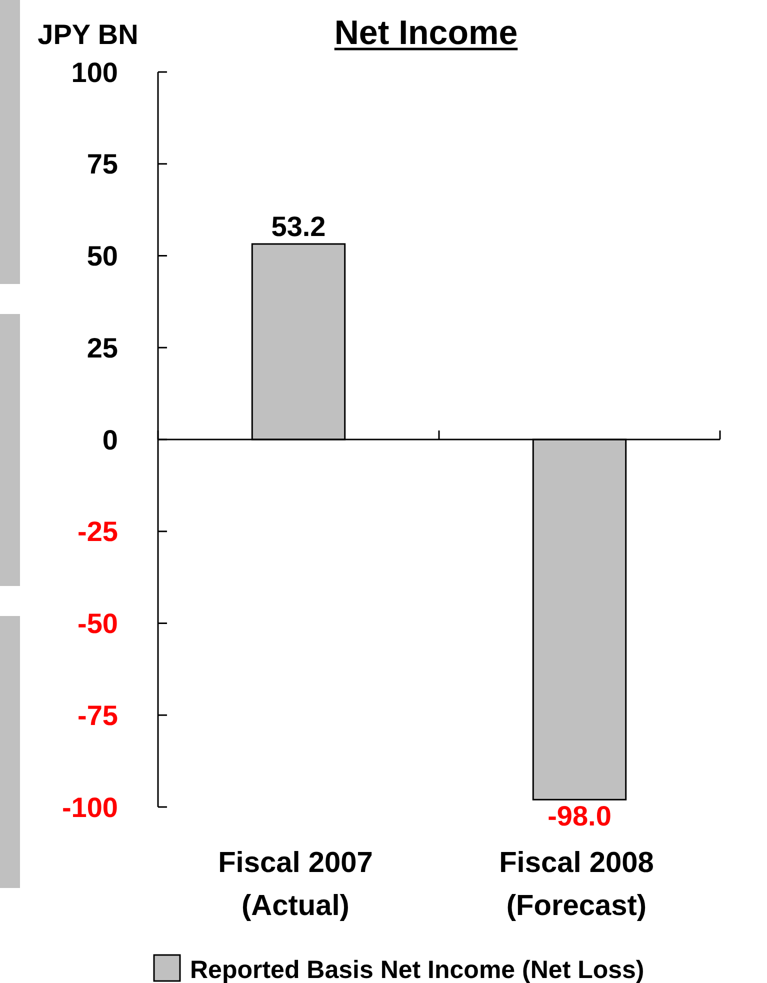 The height and width of the screenshot is (983, 767). Describe the element at coordinates (88, 34) in the screenshot. I see `y-axis-title: JPY BN` at that location.